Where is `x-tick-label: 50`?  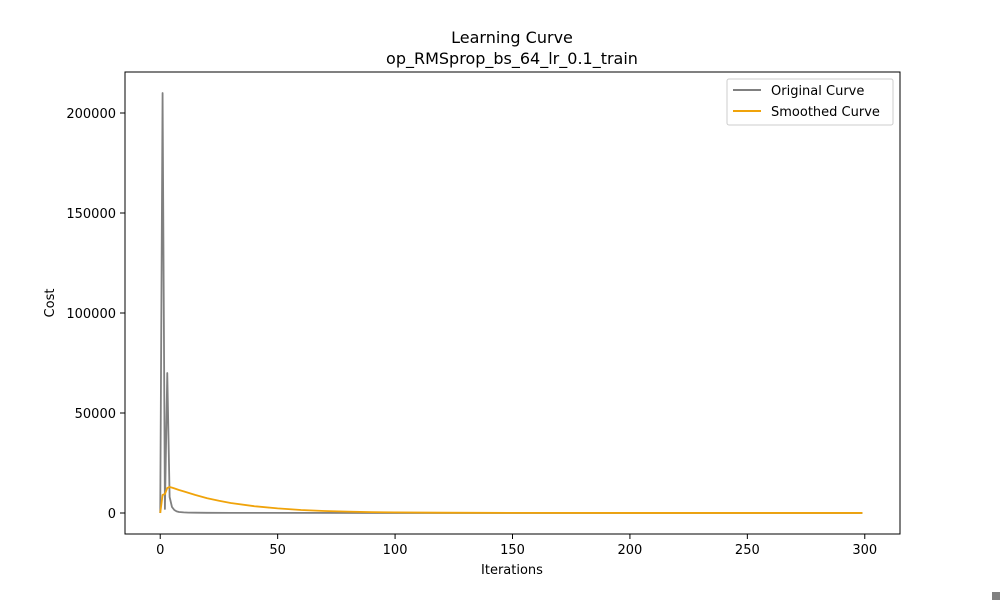 x-tick-label: 50 is located at coordinates (277, 550).